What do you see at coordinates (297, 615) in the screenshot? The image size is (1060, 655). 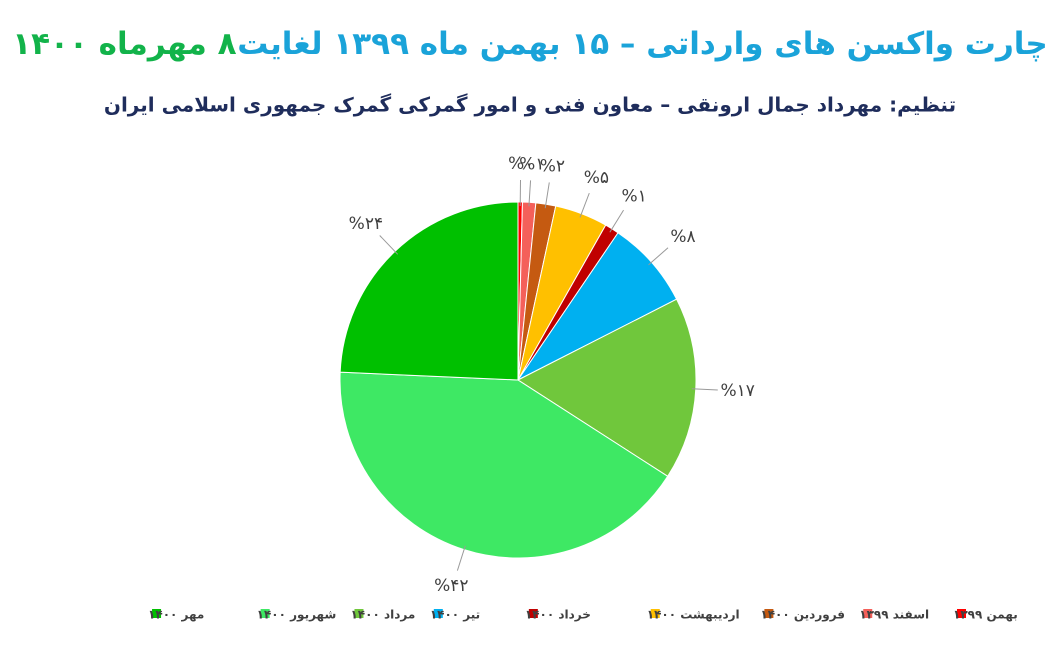 I see `legend-label: شهریور ۱۴۰۰` at bounding box center [297, 615].